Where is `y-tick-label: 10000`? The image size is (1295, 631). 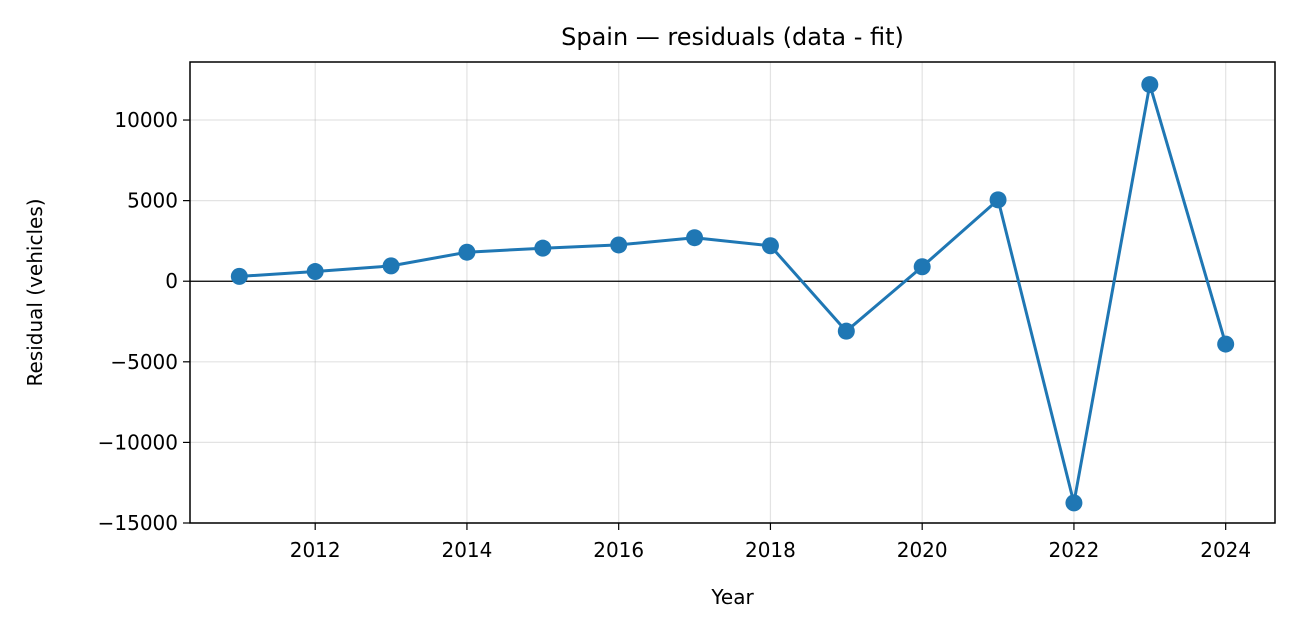
y-tick-label: 10000 is located at coordinates (146, 120).